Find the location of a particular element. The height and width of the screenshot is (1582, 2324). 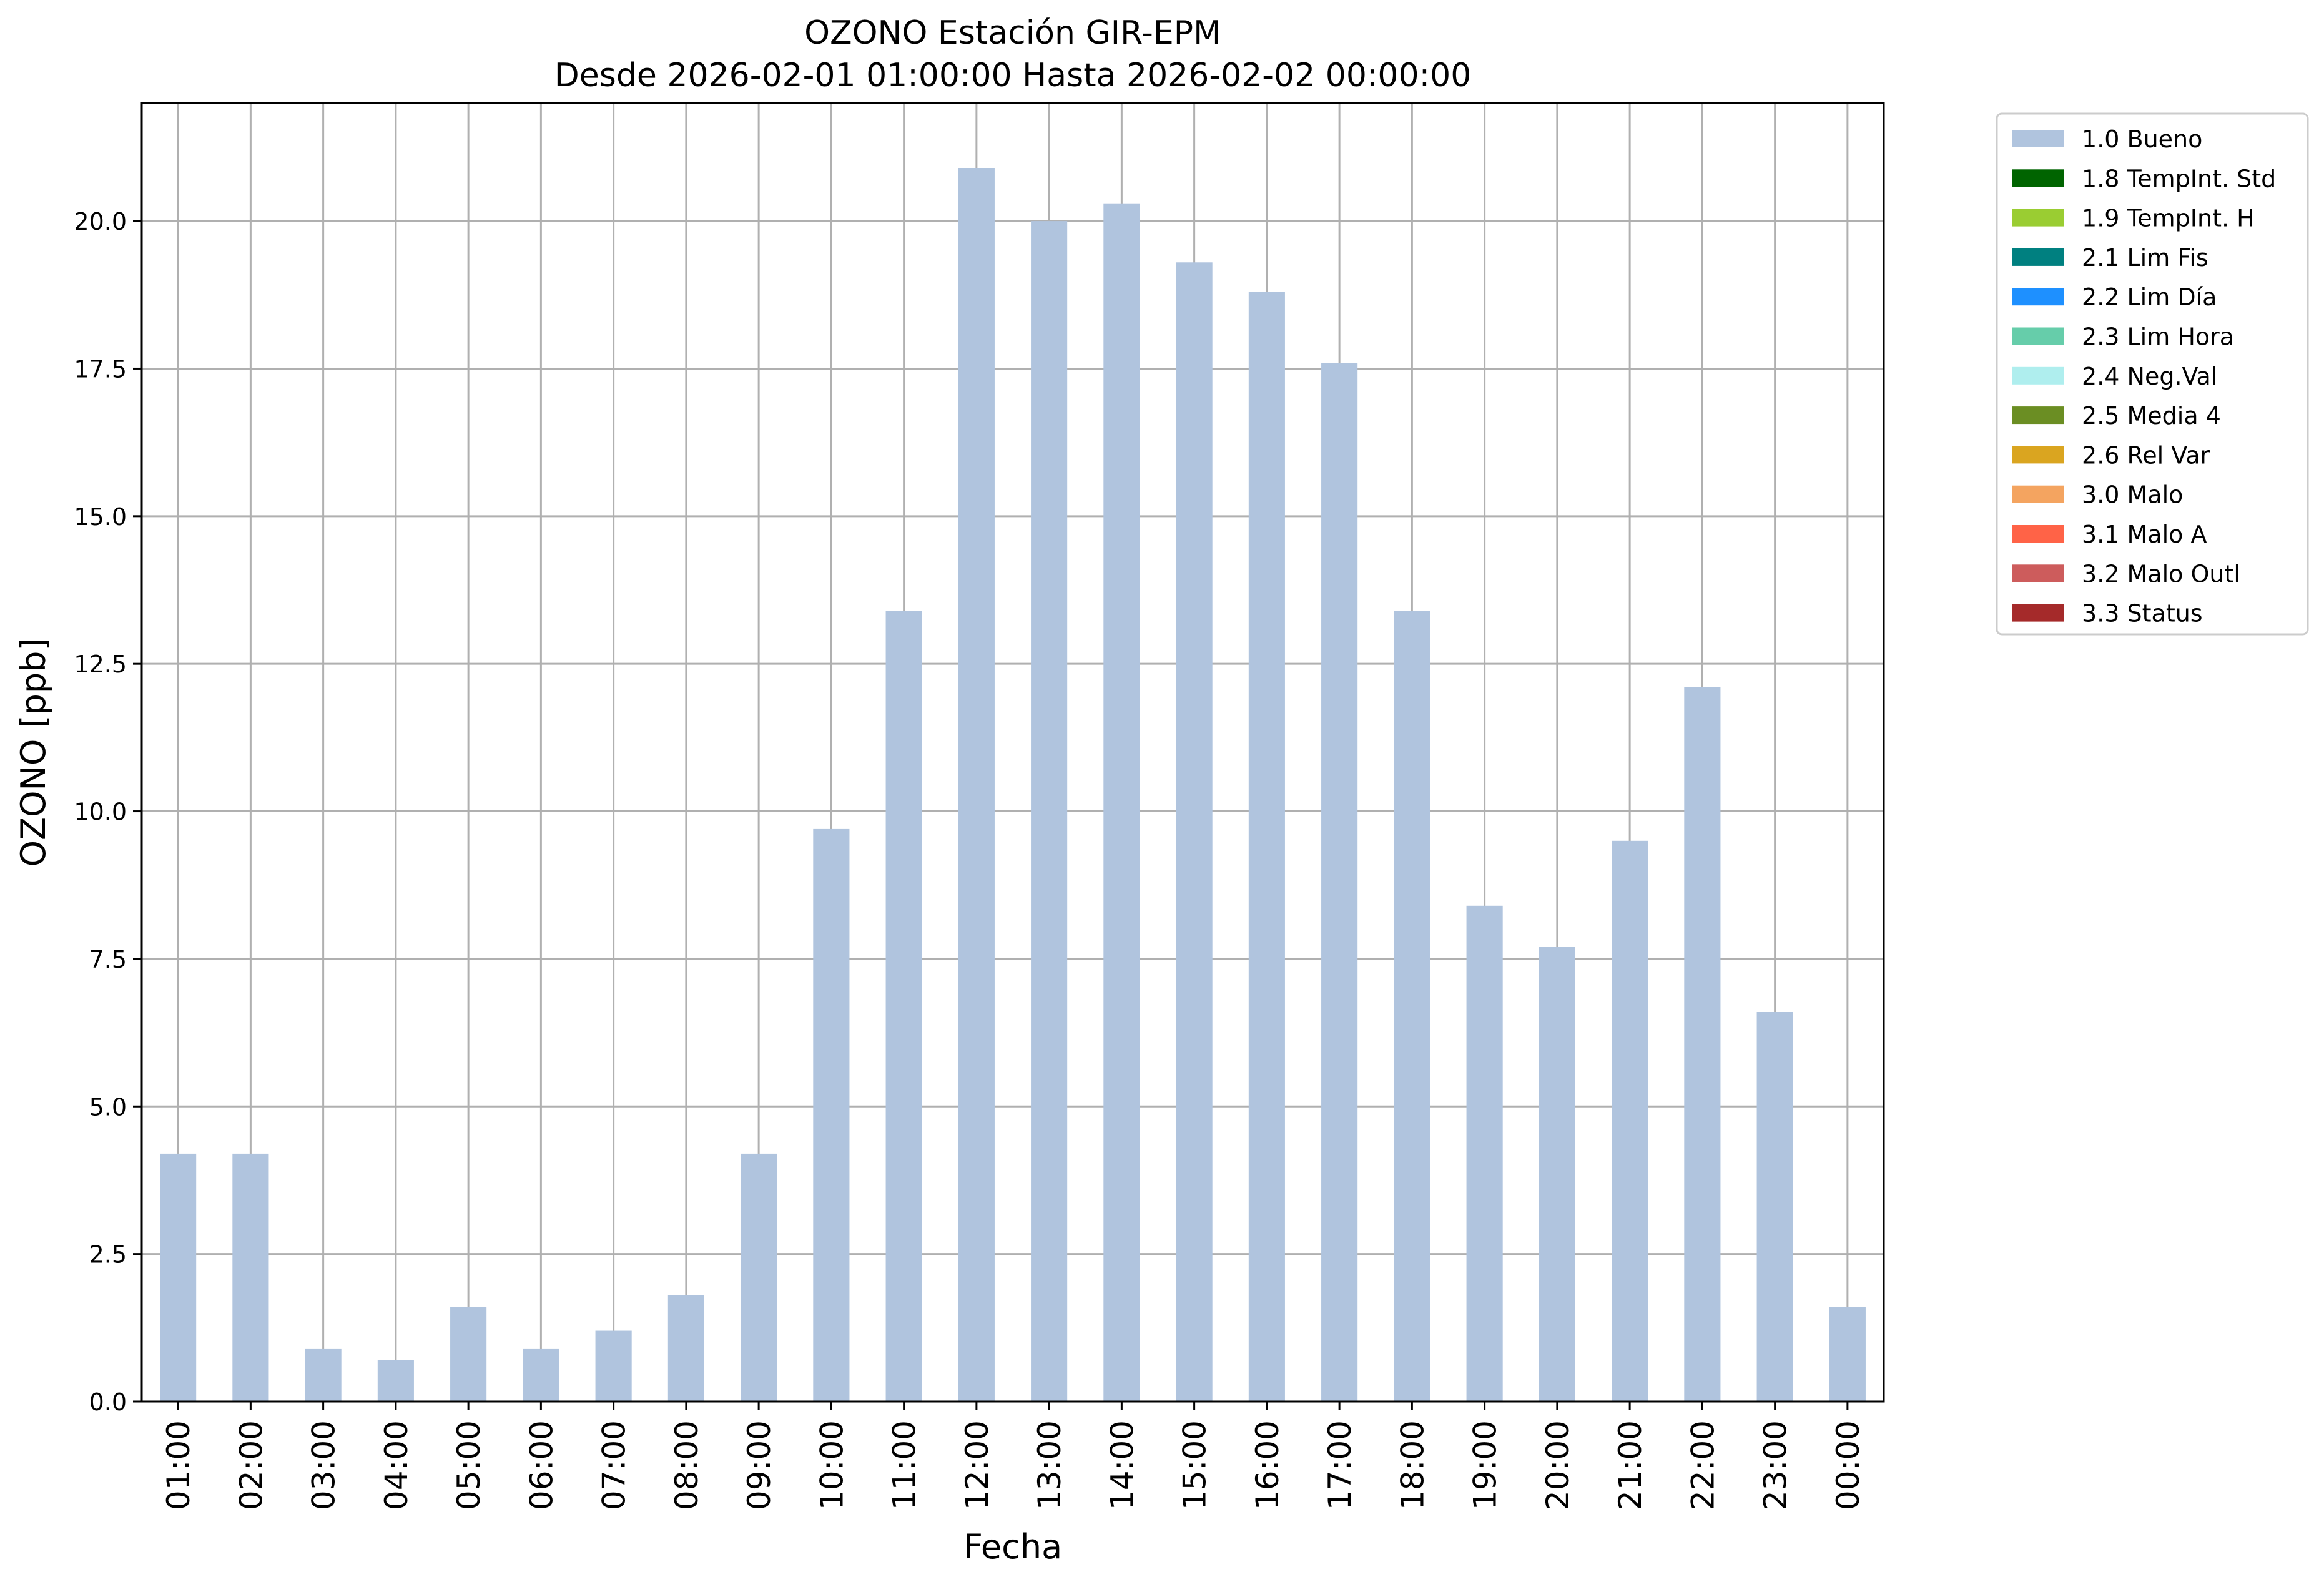

x-tick-label: 22:00 is located at coordinates (1703, 1465).